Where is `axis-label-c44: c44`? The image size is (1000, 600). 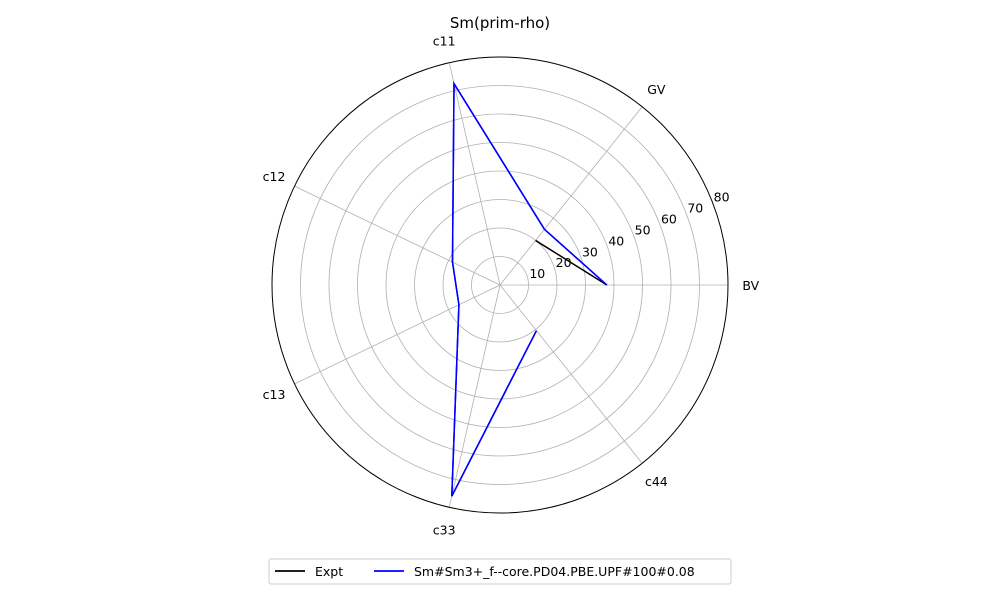
axis-label-c44: c44 is located at coordinates (656, 481).